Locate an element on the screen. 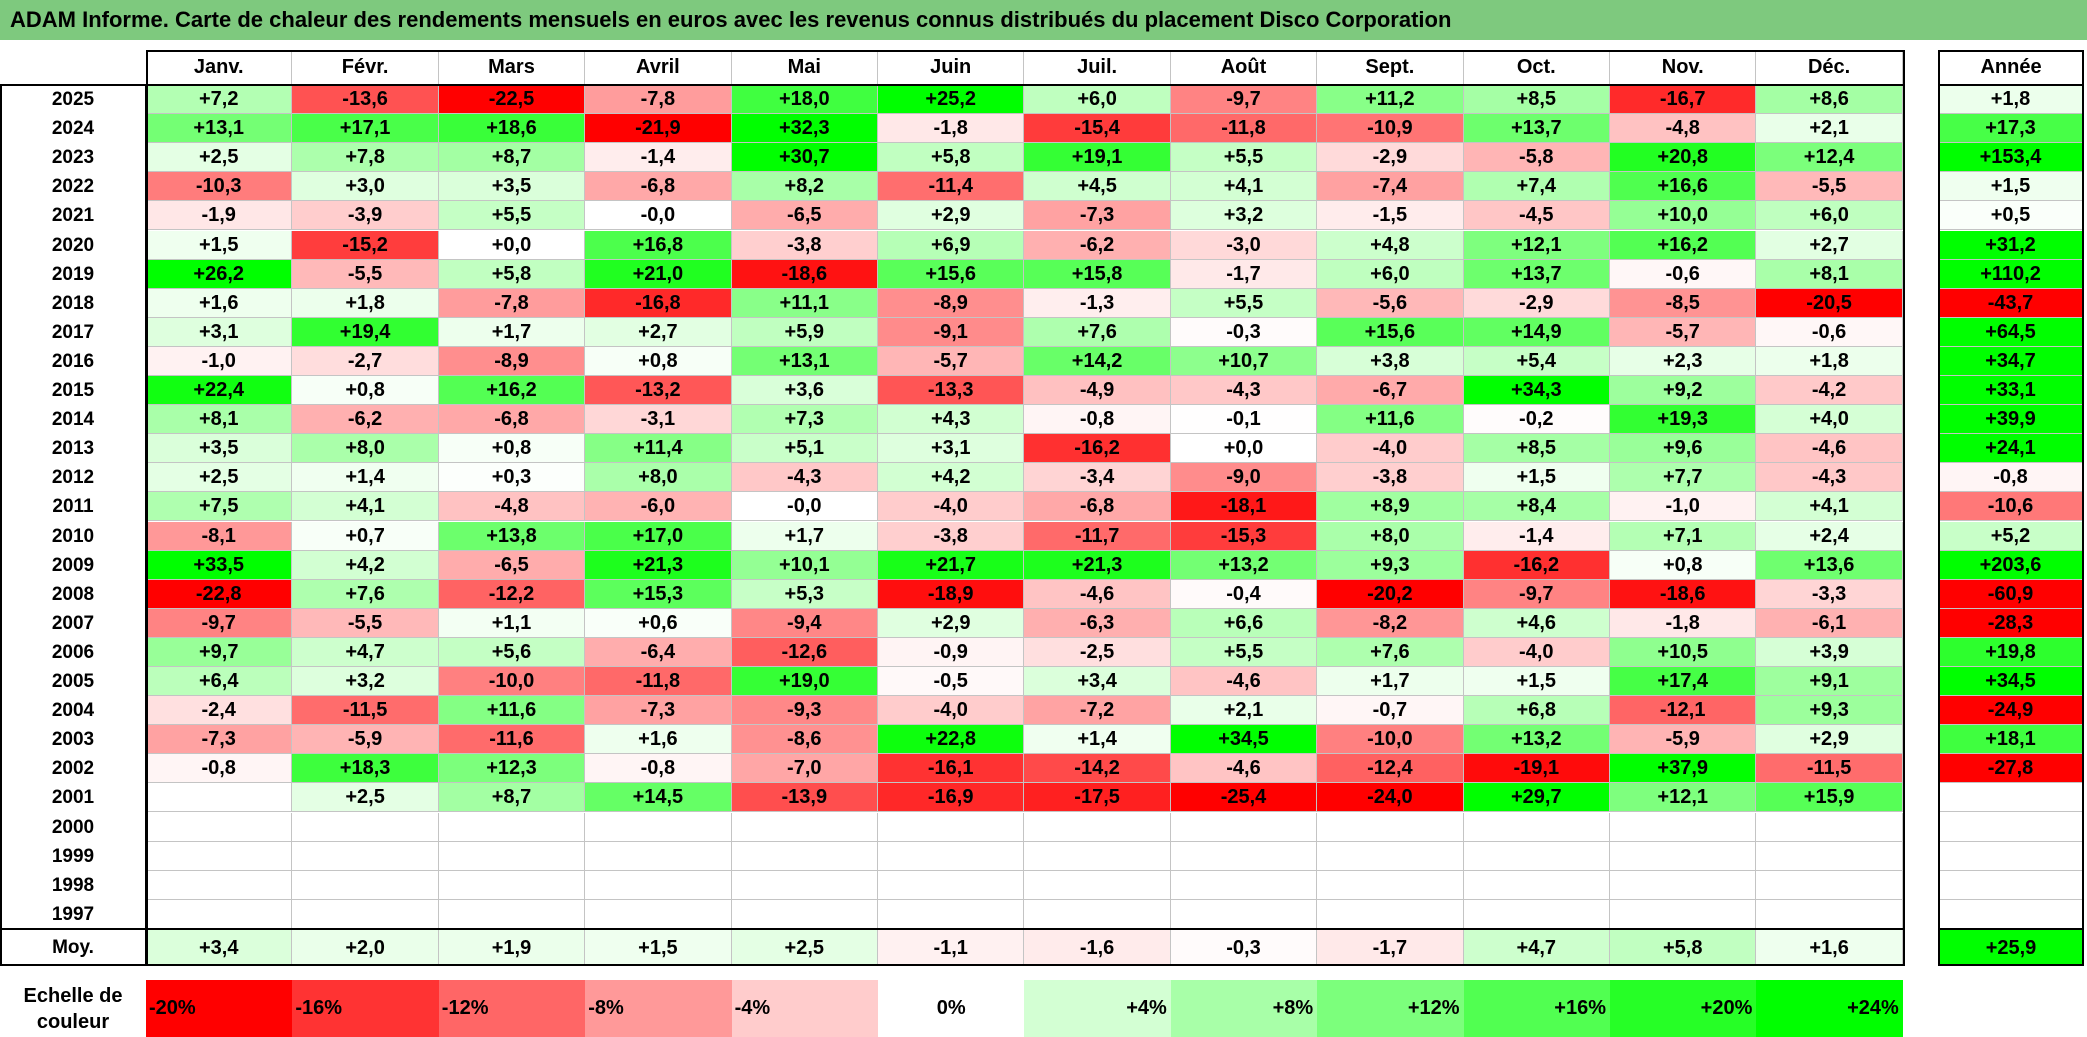  heatmap-cell: -12,1 is located at coordinates (1683, 711).